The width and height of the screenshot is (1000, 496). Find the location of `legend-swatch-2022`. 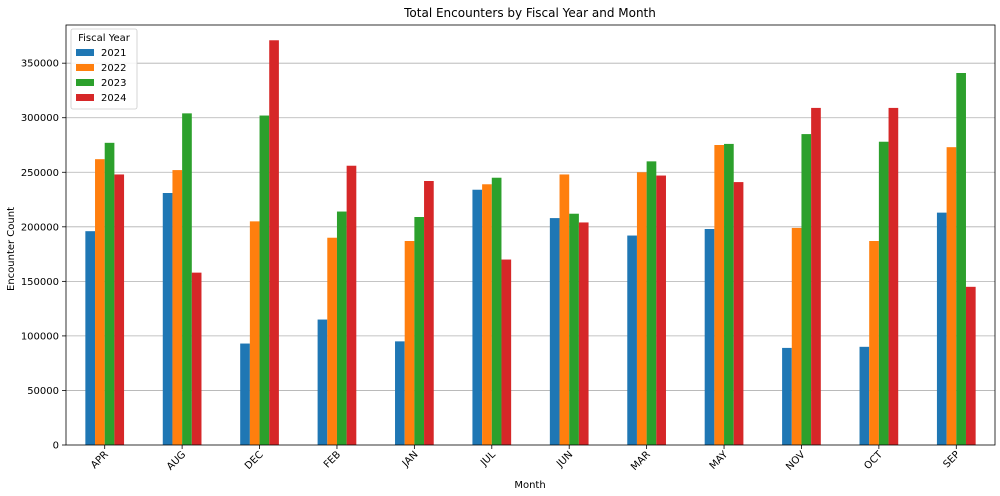

legend-swatch-2022 is located at coordinates (85, 67).